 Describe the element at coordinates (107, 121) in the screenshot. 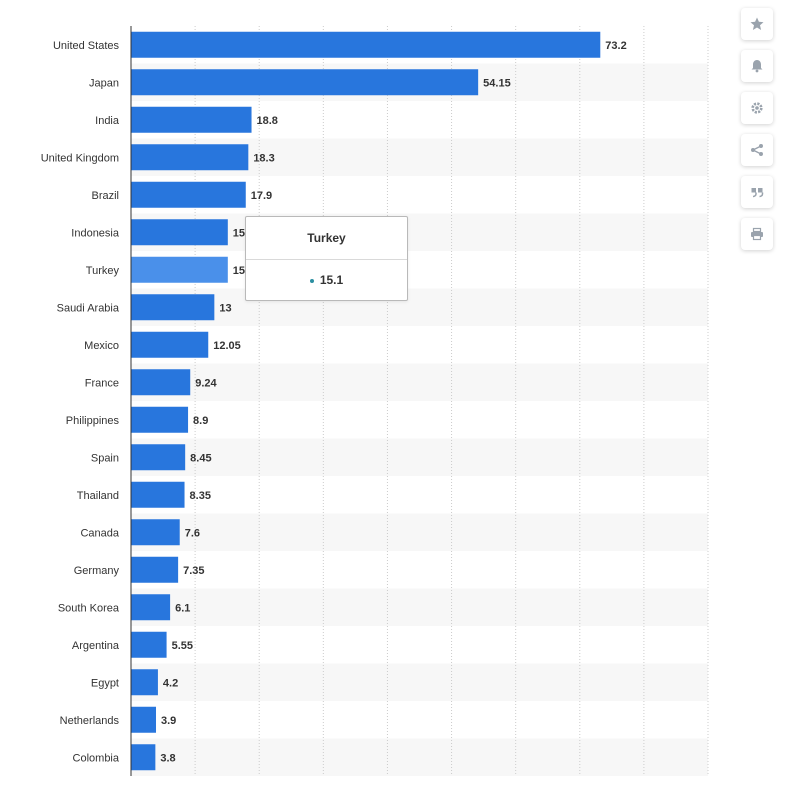

I see `category-label: India` at that location.